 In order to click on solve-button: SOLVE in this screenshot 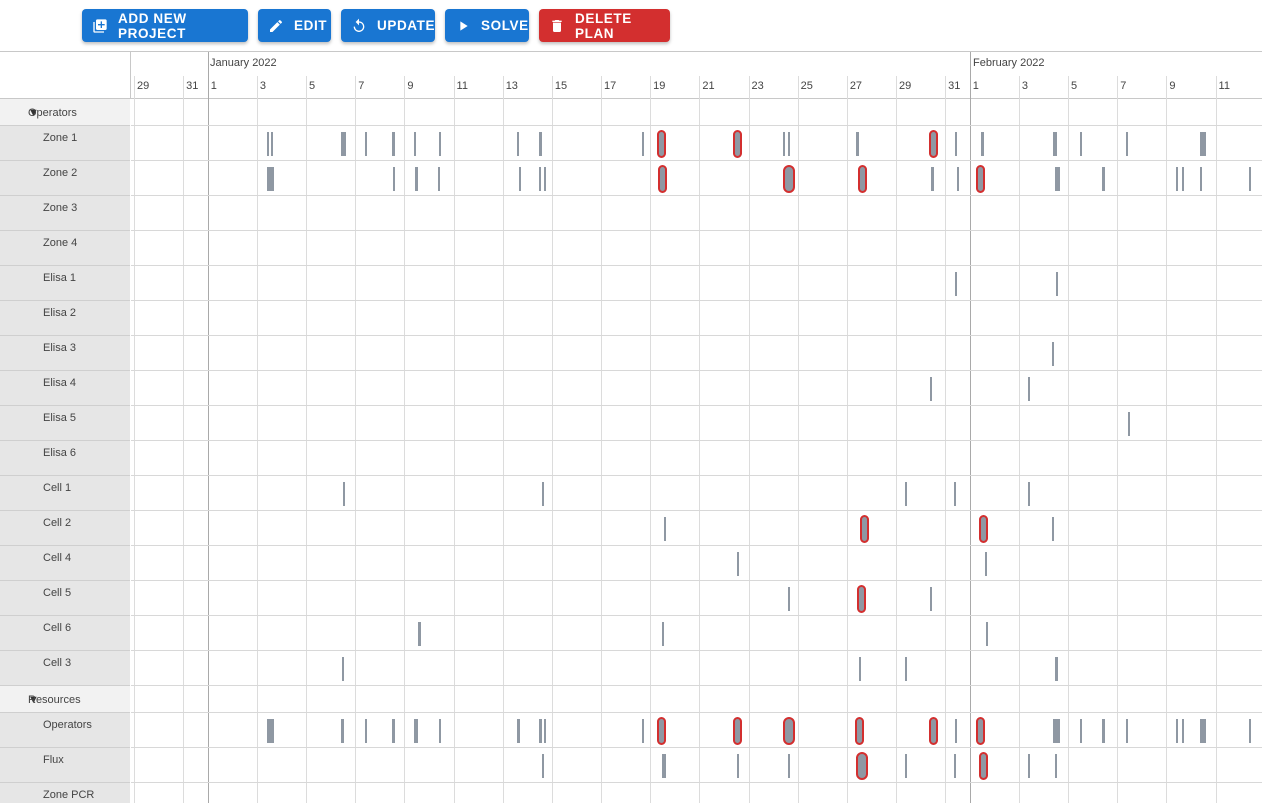, I will do `click(487, 25)`.